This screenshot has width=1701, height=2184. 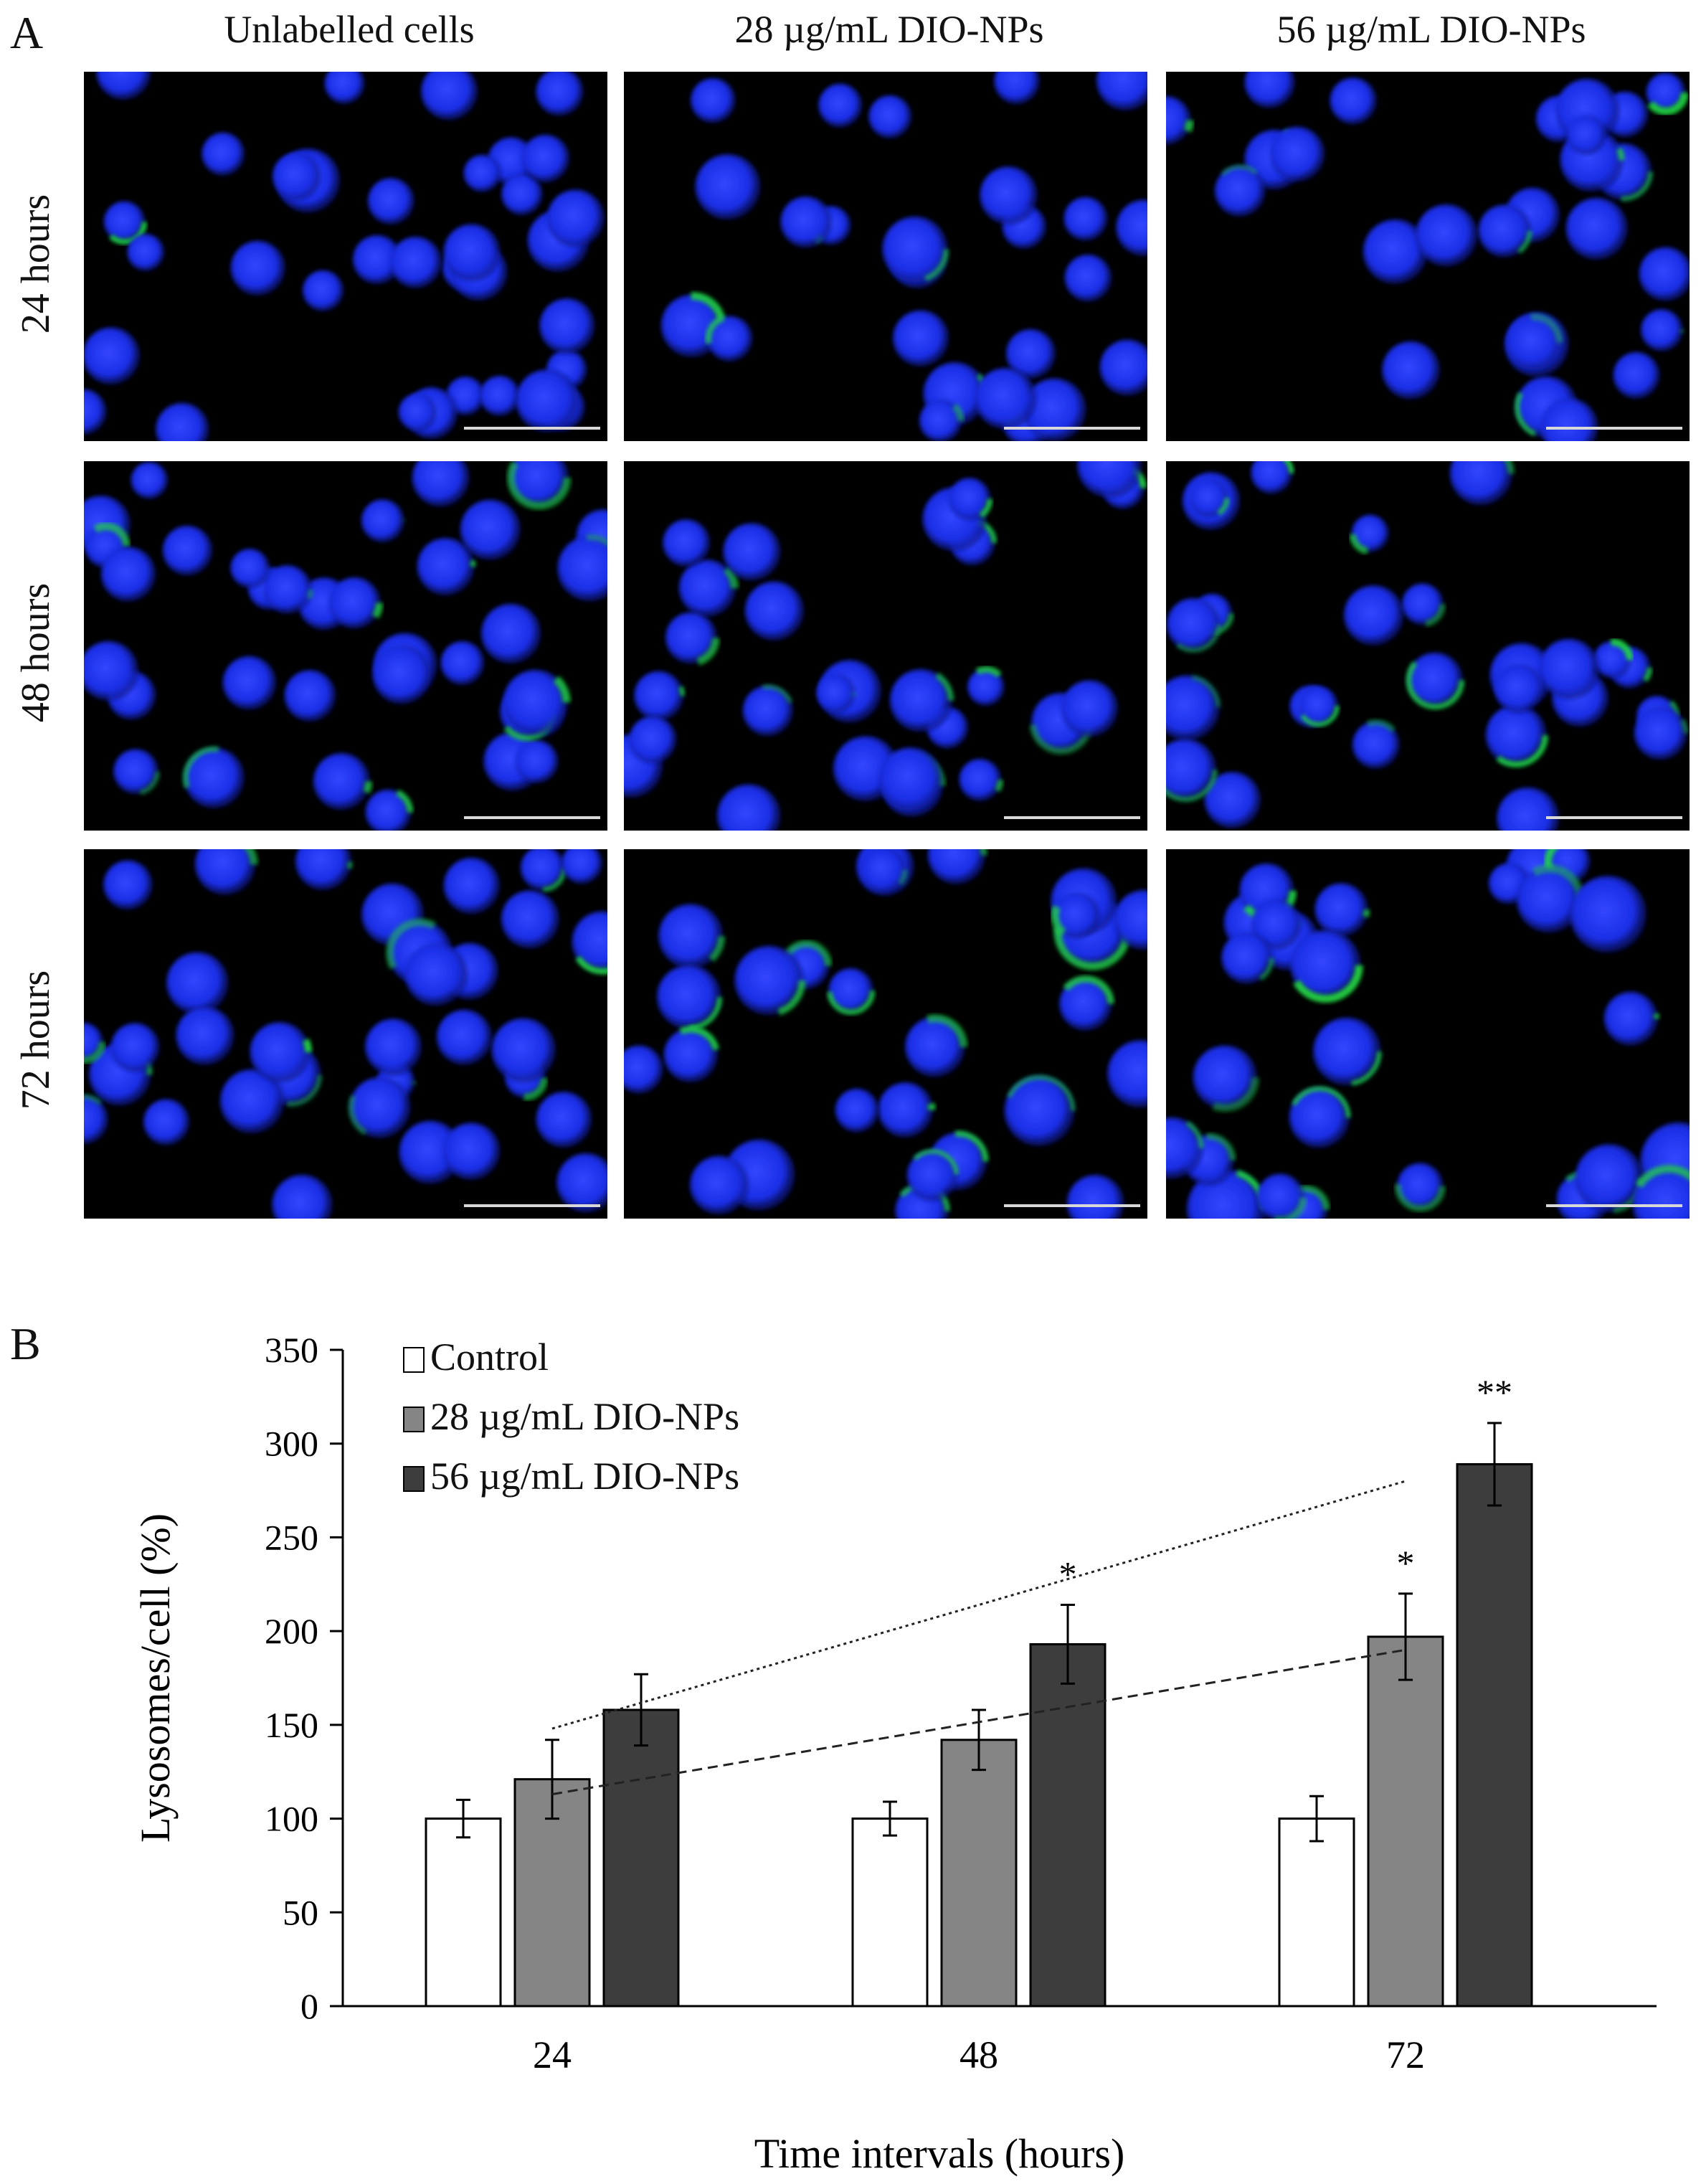 What do you see at coordinates (291, 1537) in the screenshot?
I see `y-tick-label: 250` at bounding box center [291, 1537].